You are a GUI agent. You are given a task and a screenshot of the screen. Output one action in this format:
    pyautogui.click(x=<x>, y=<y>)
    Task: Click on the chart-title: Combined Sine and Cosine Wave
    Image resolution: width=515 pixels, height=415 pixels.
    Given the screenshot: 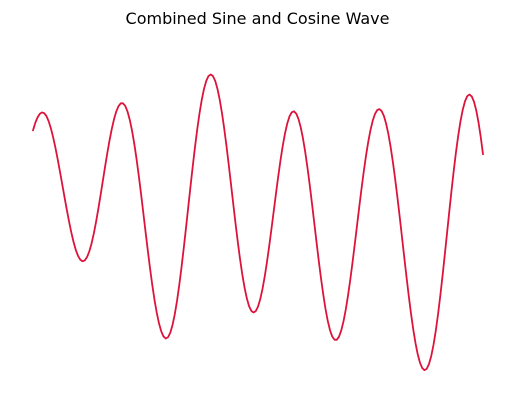 What is the action you would take?
    pyautogui.click(x=258, y=18)
    